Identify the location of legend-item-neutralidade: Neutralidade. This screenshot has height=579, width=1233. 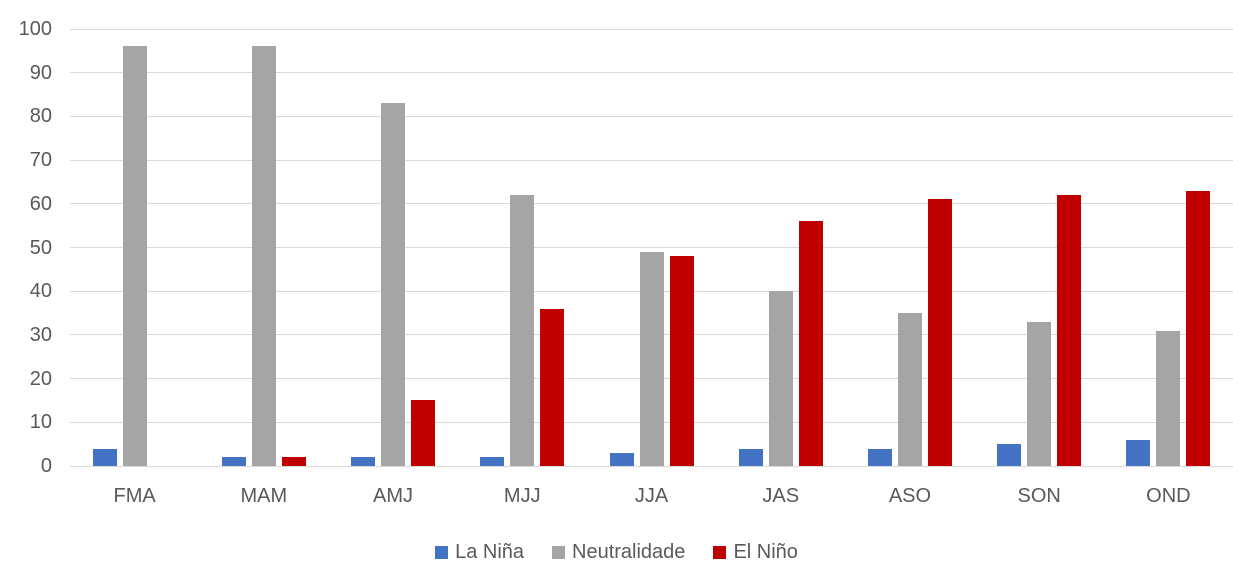
(618, 552).